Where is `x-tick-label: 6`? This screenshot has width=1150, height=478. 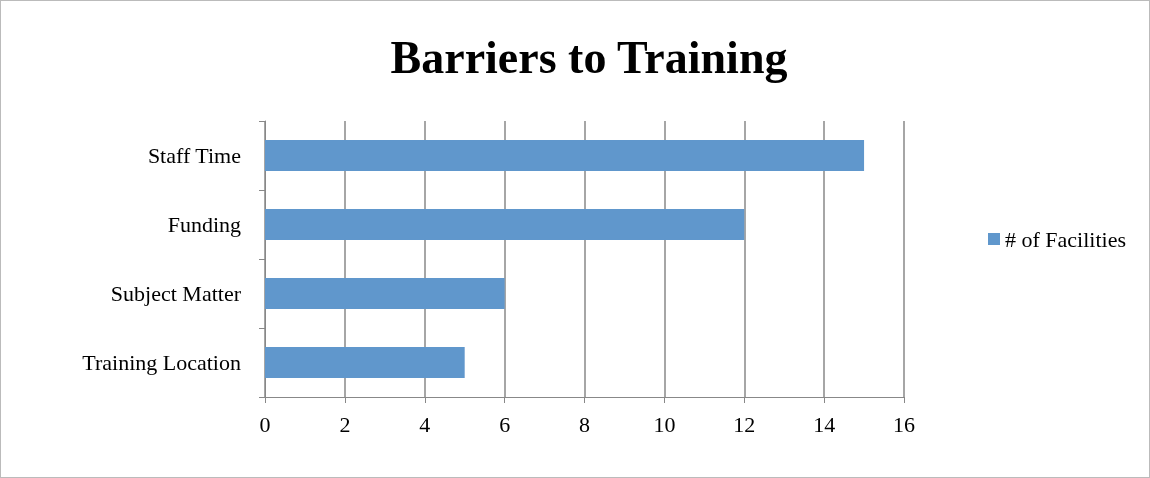
x-tick-label: 6 is located at coordinates (505, 424).